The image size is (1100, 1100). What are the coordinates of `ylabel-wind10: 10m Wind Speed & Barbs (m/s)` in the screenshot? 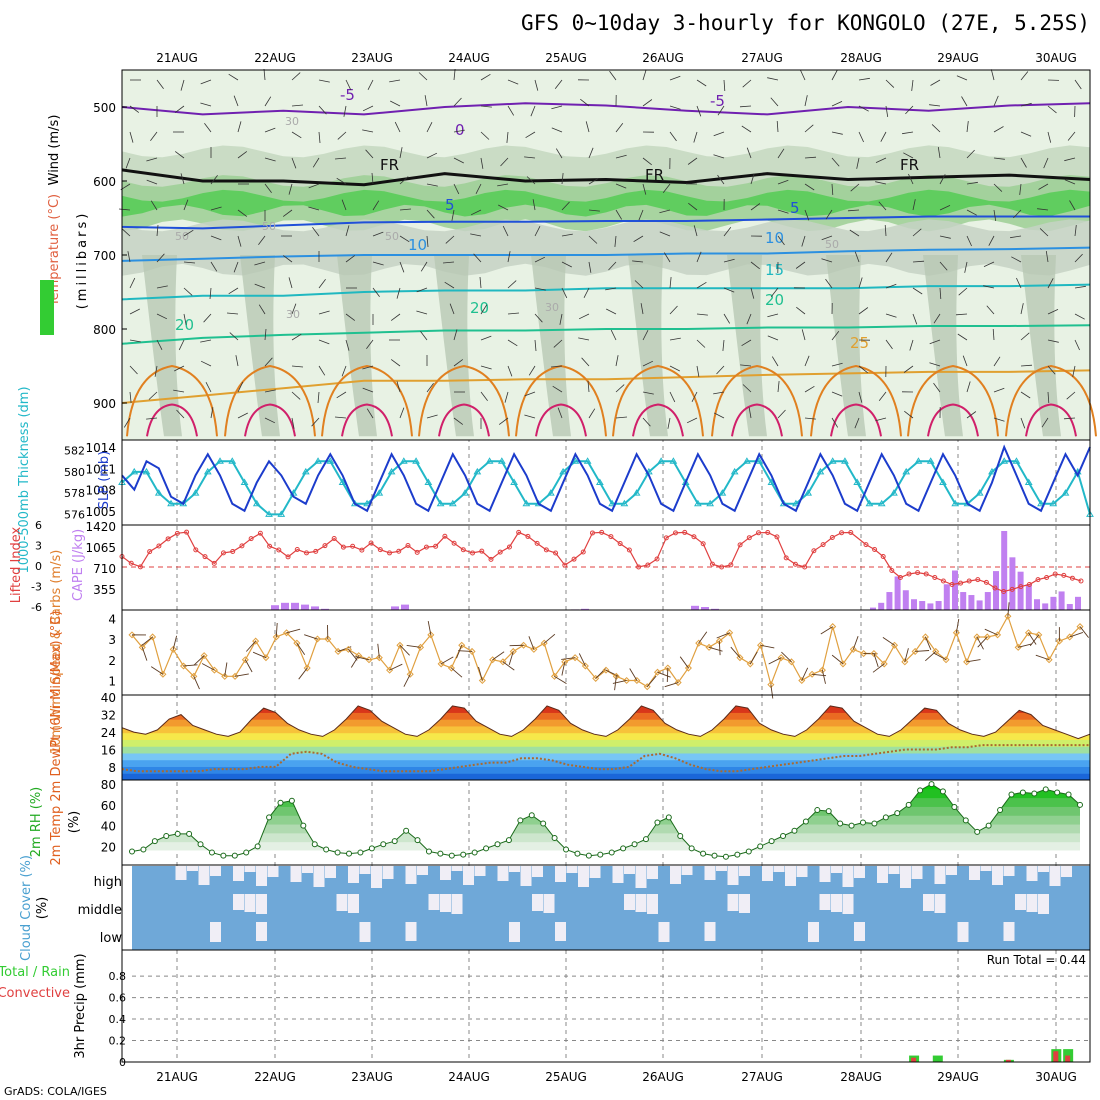 It's located at (56, 652).